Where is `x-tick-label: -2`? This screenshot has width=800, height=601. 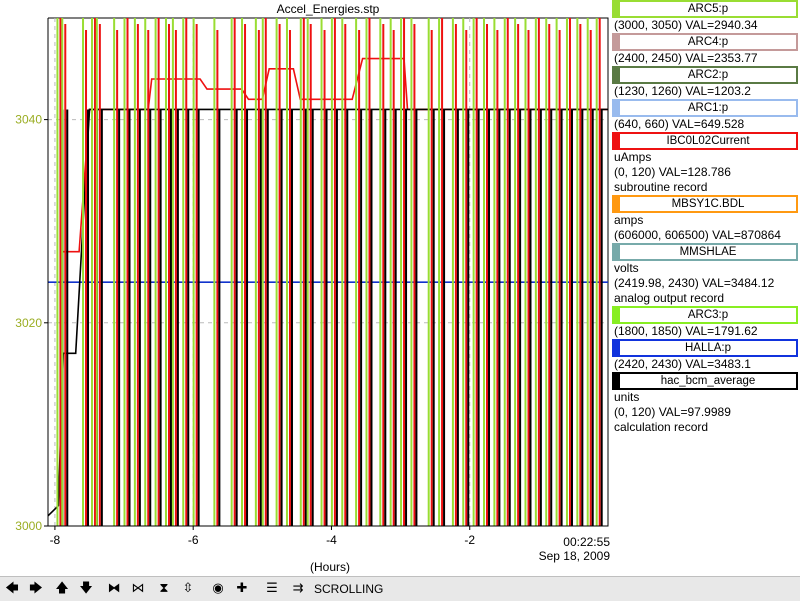
x-tick-label: -2 is located at coordinates (469, 540).